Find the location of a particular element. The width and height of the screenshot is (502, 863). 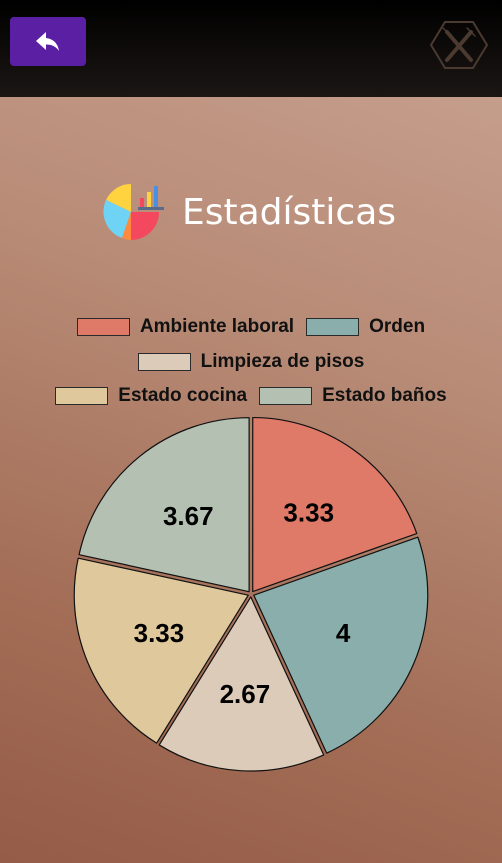

slice-value-label-4: 3.67 is located at coordinates (188, 516).